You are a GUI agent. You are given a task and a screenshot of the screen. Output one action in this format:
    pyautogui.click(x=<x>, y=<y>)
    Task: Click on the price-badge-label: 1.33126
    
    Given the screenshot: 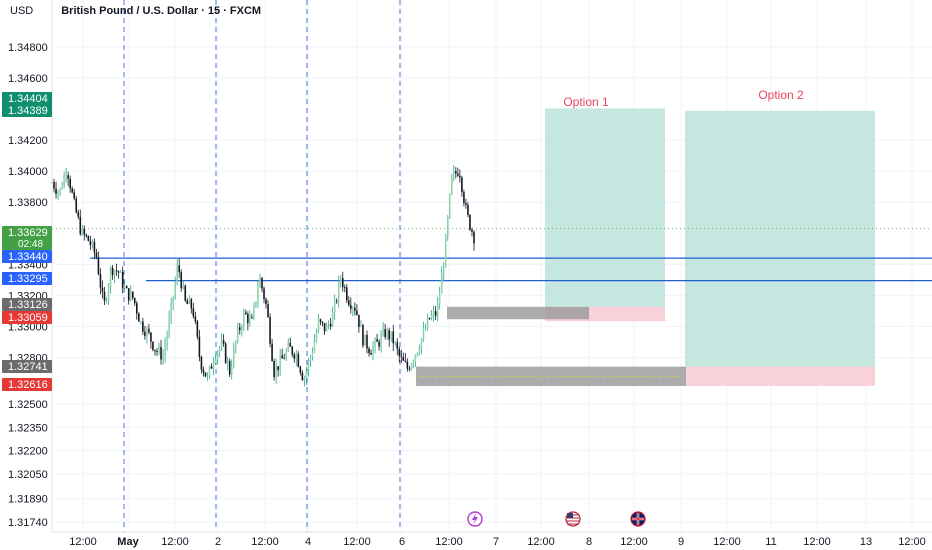 What is the action you would take?
    pyautogui.click(x=28, y=305)
    